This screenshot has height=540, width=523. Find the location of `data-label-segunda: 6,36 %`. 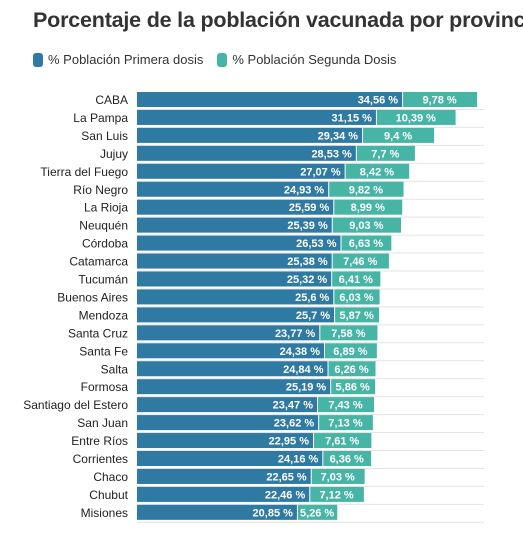

data-label-segunda: 6,36 % is located at coordinates (347, 460).